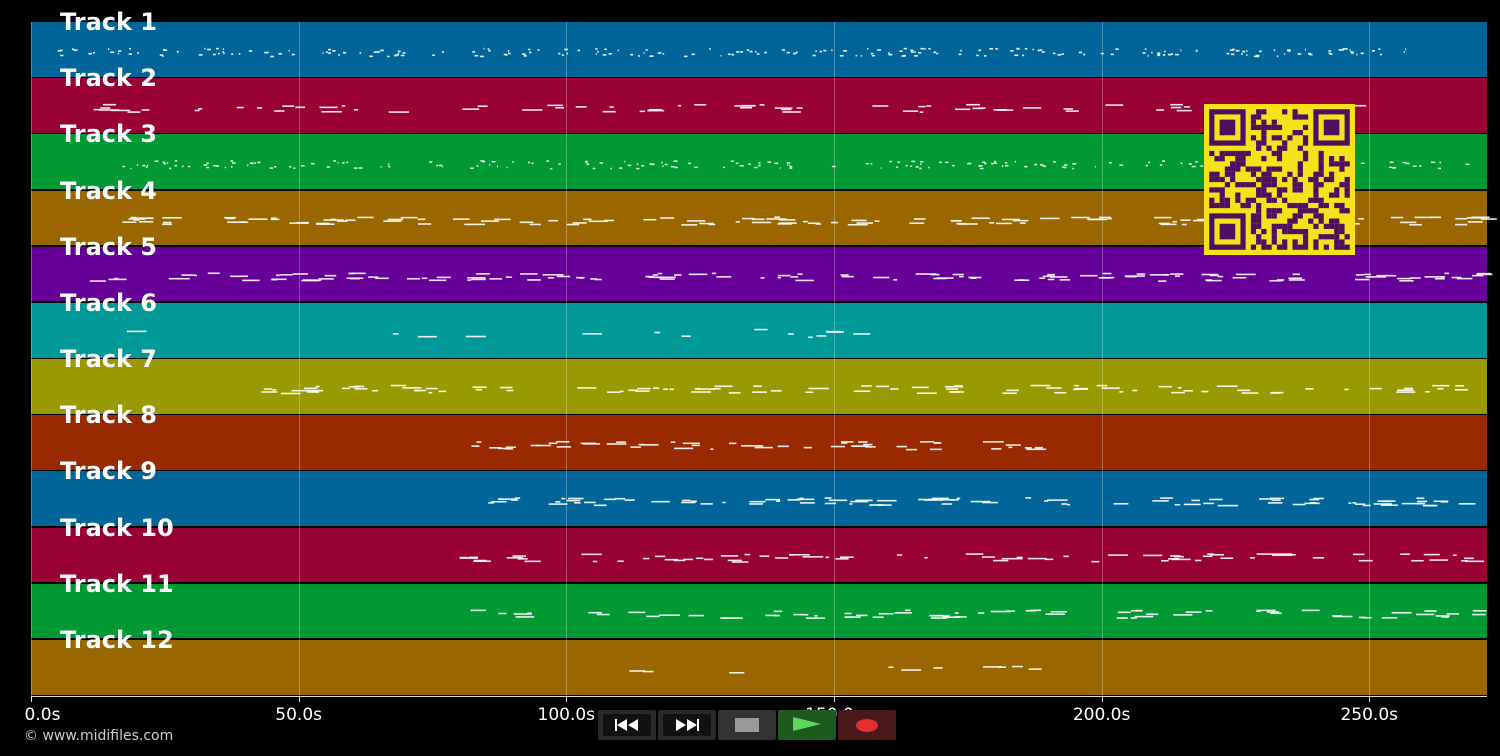 The image size is (1500, 756). I want to click on fast-forward-button, so click(687, 725).